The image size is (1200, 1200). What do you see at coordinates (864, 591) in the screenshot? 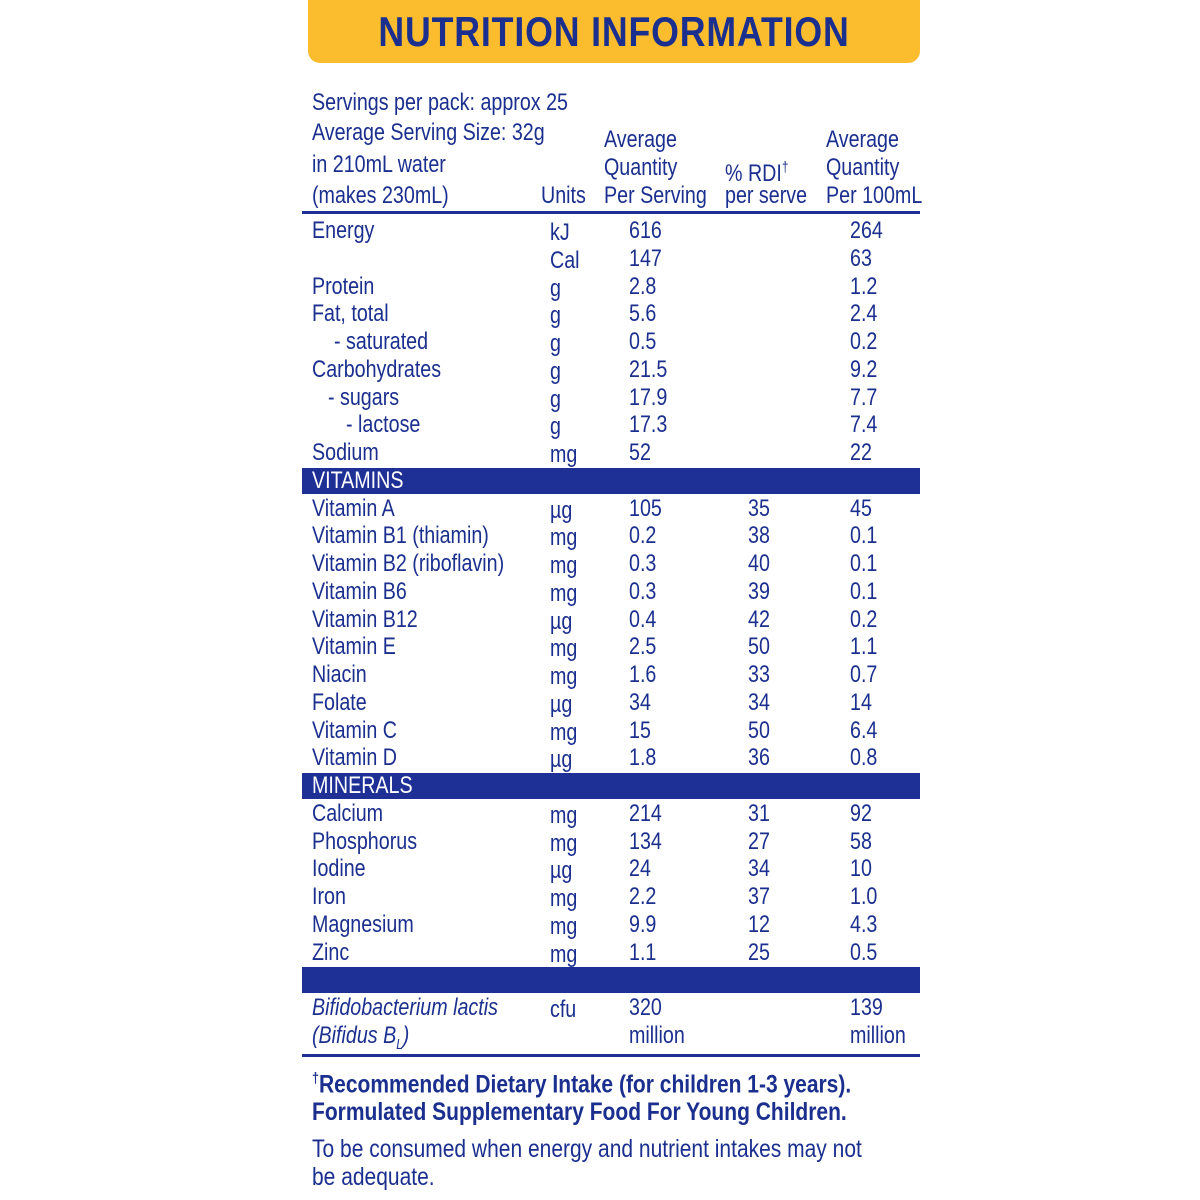
I see `per-100ml: 0.1` at bounding box center [864, 591].